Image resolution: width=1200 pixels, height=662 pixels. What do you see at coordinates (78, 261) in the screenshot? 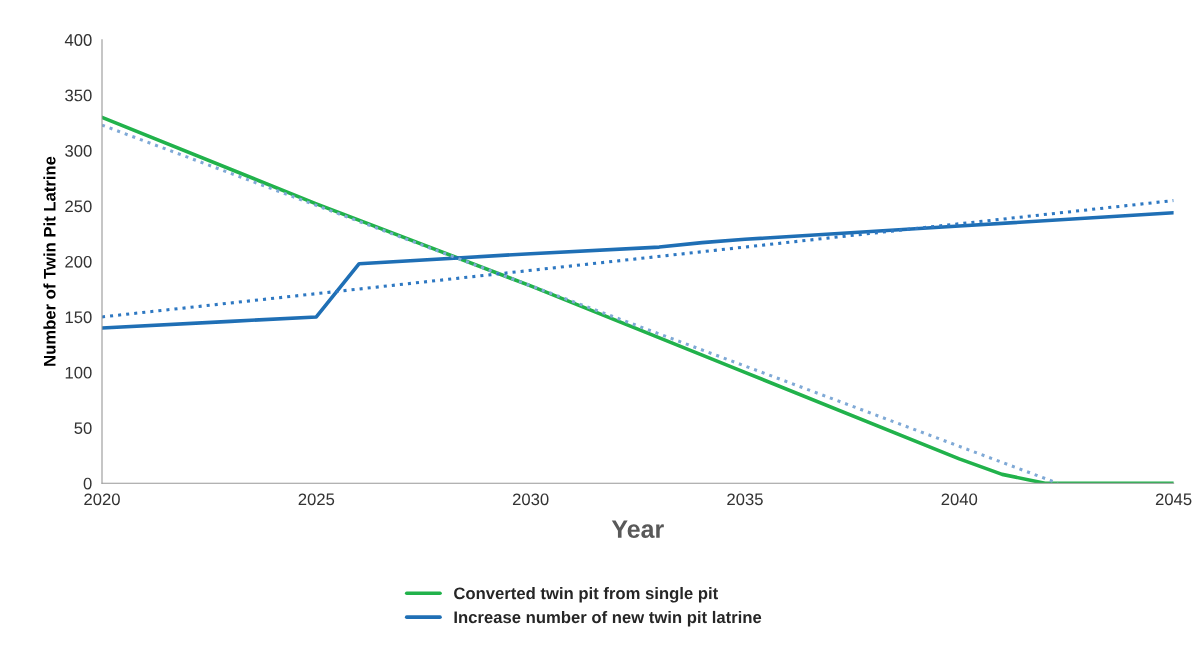
I see `y-tick-label: 200` at bounding box center [78, 261].